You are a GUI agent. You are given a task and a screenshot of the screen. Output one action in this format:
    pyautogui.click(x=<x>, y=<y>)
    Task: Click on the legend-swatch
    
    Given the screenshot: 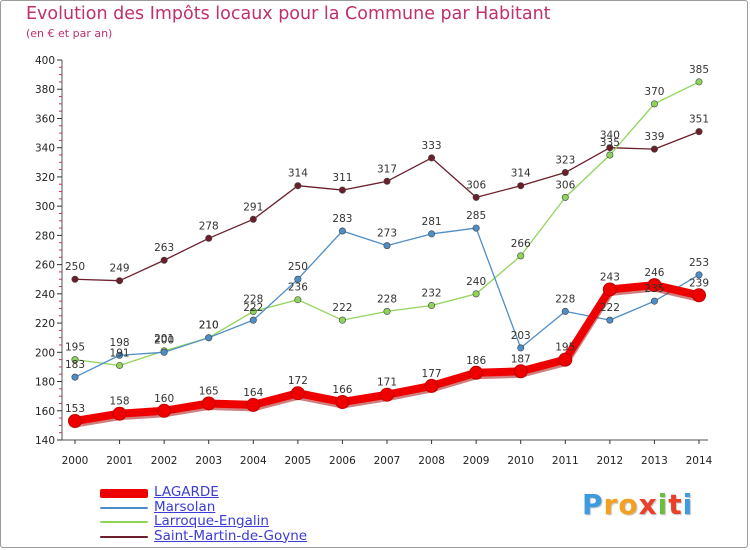 What is the action you would take?
    pyautogui.click(x=124, y=536)
    